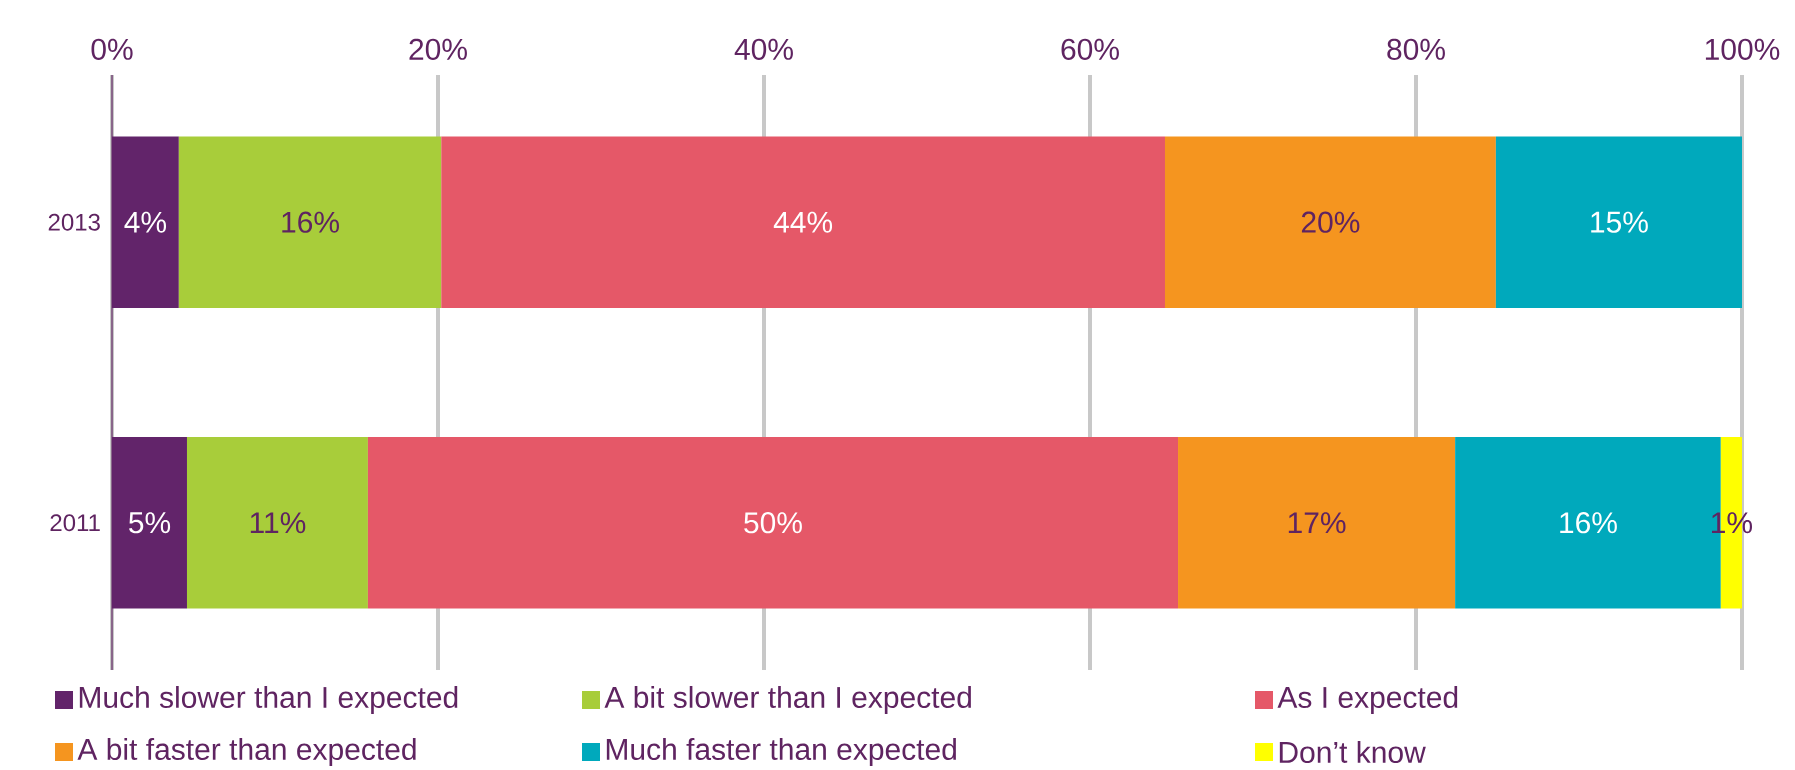  What do you see at coordinates (246, 752) in the screenshot?
I see `legend-label: A bit faster than expected` at bounding box center [246, 752].